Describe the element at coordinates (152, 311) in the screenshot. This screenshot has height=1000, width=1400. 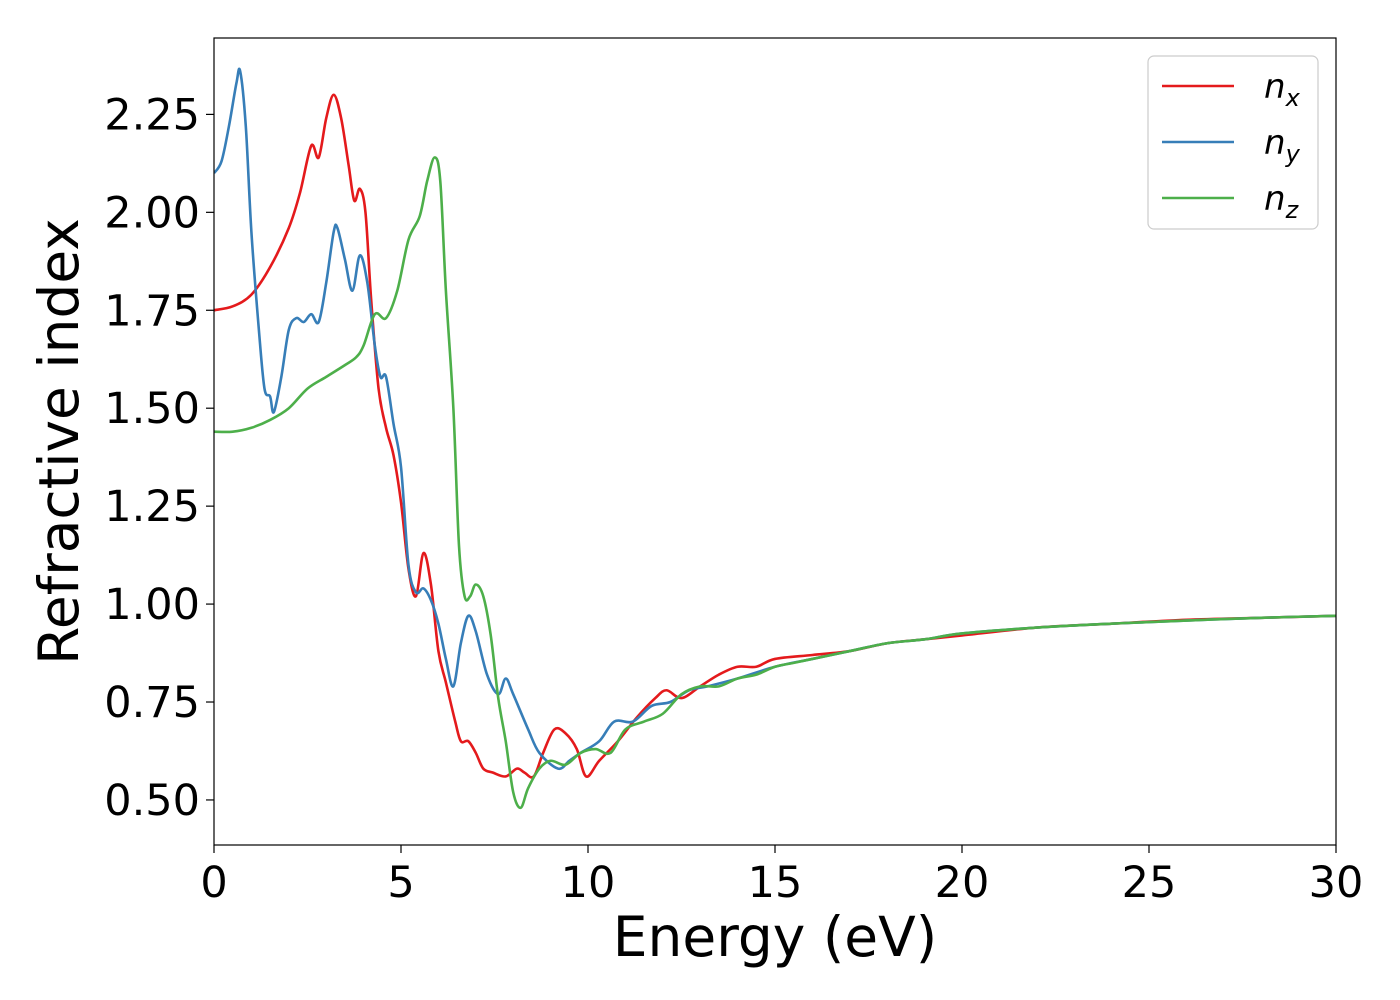
I see `y-tick-label: 1.75` at that location.